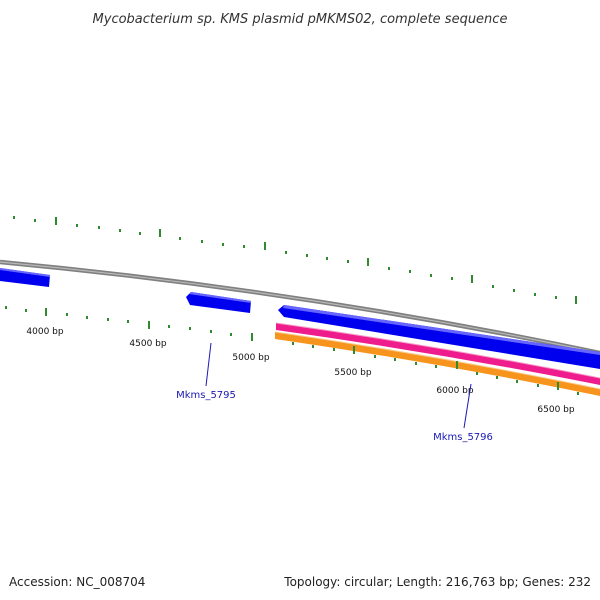  I want to click on pink-feature-band, so click(438, 354).